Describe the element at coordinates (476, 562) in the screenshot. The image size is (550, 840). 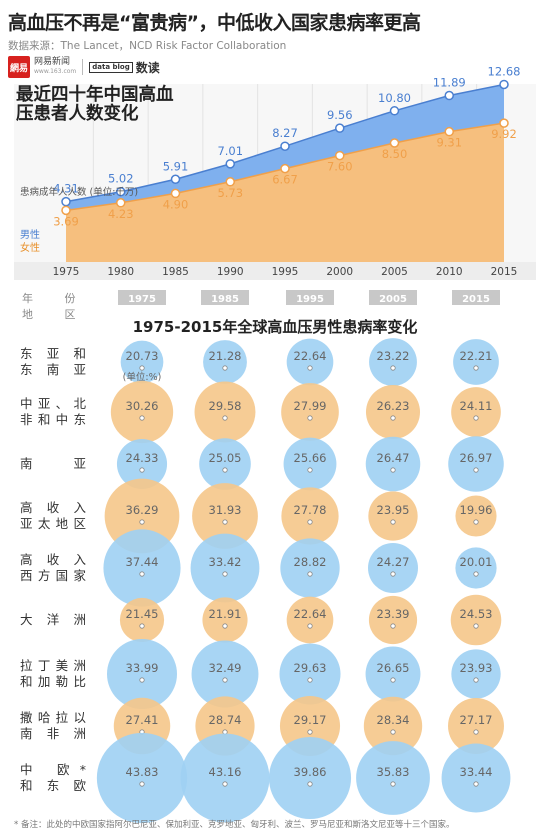
I see `bubble-value-label: 20.01` at that location.